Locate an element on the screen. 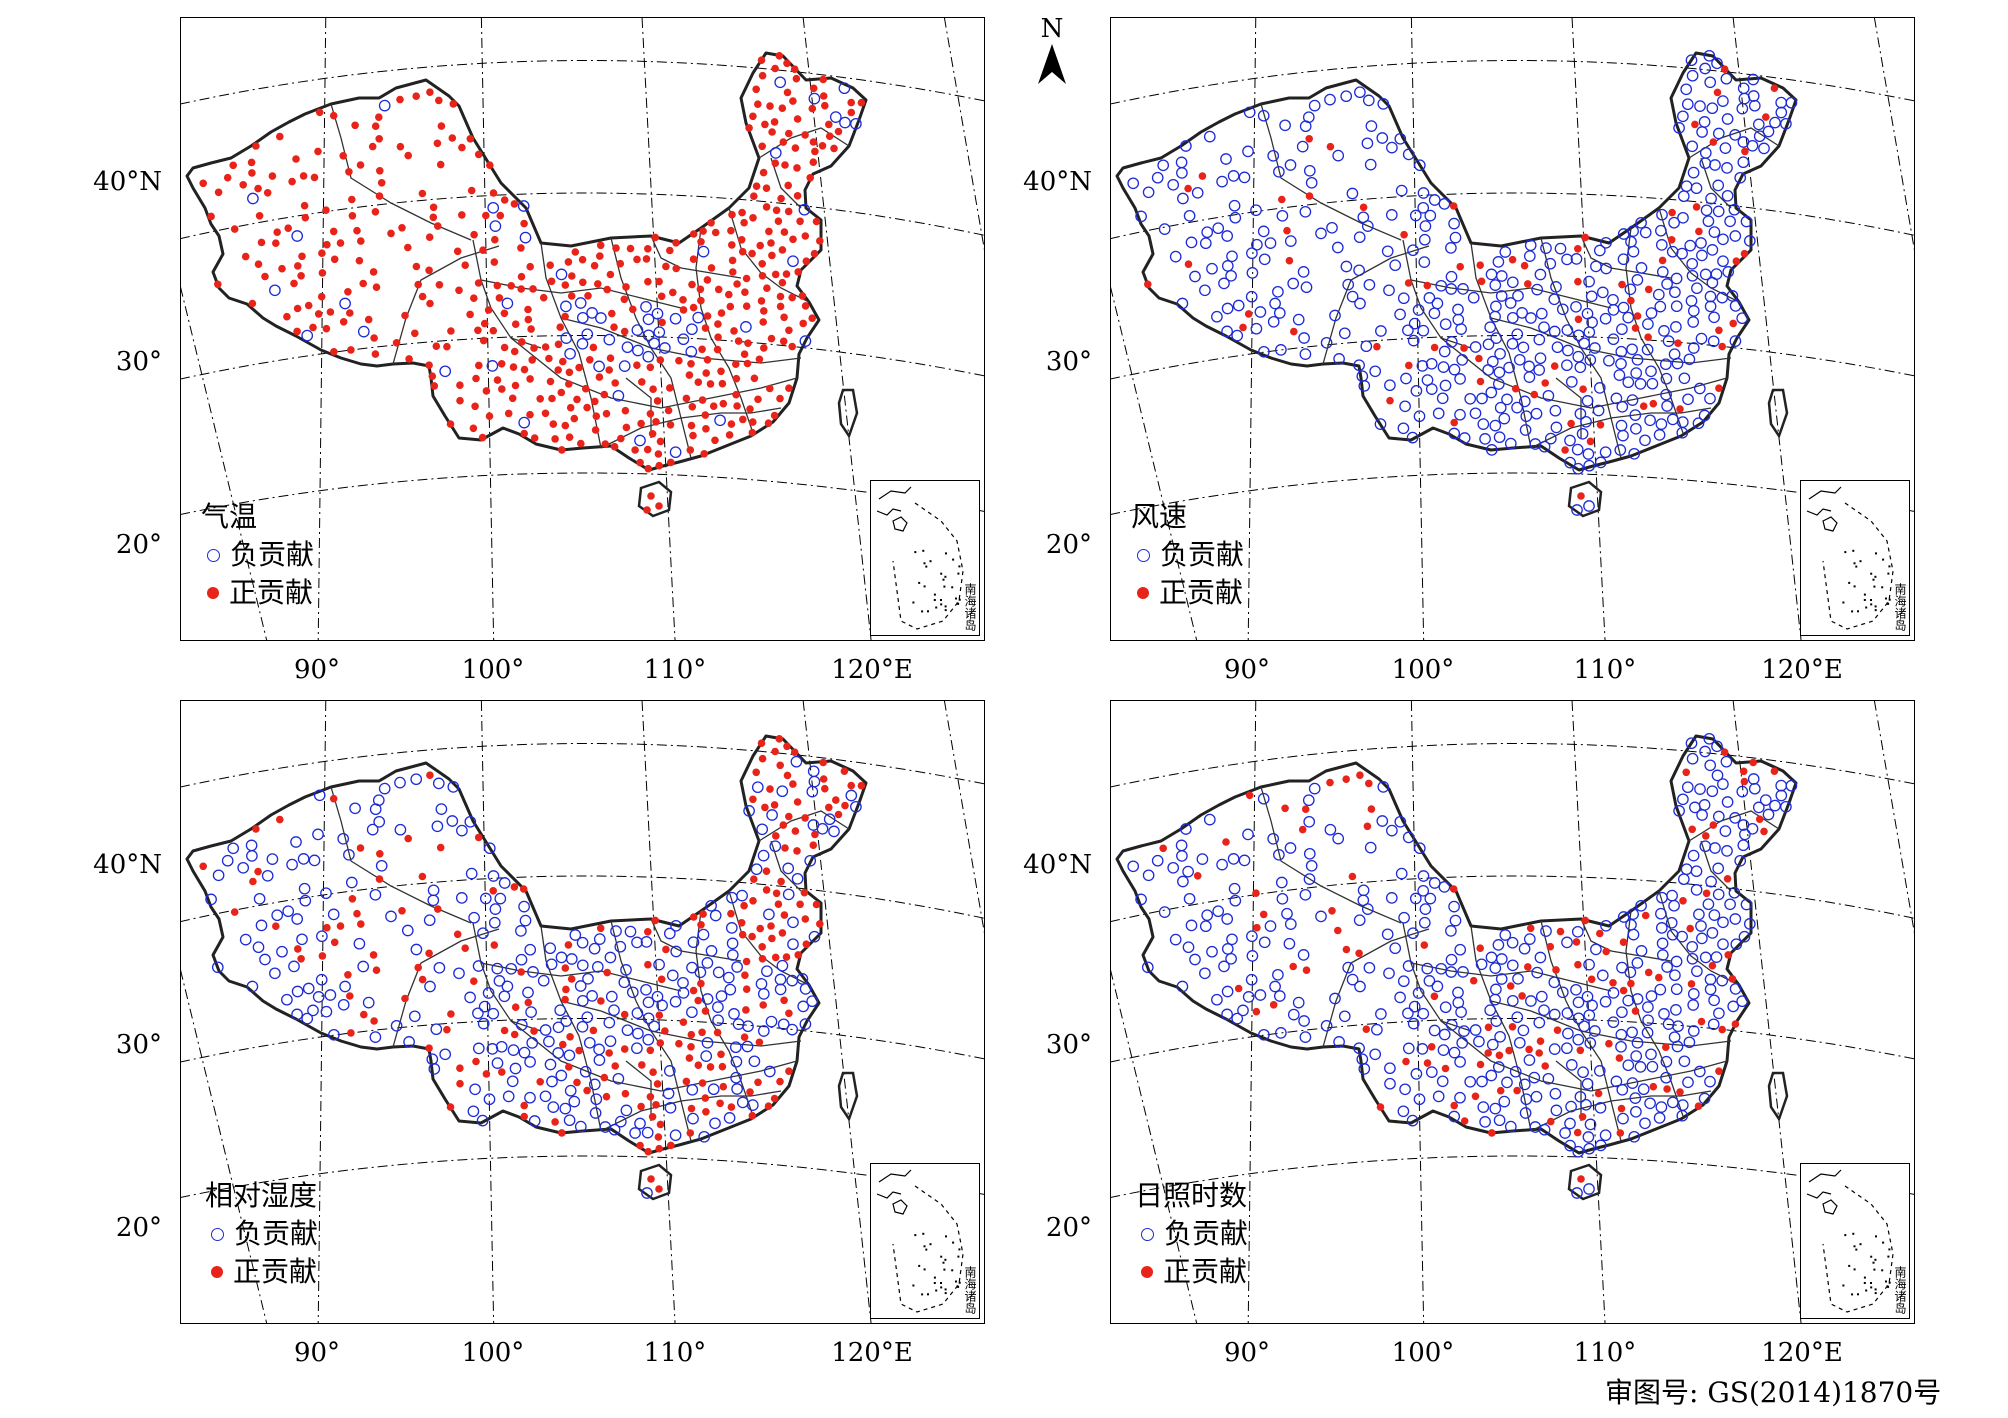  inset-label: 南海诸岛 is located at coordinates (970, 1290).